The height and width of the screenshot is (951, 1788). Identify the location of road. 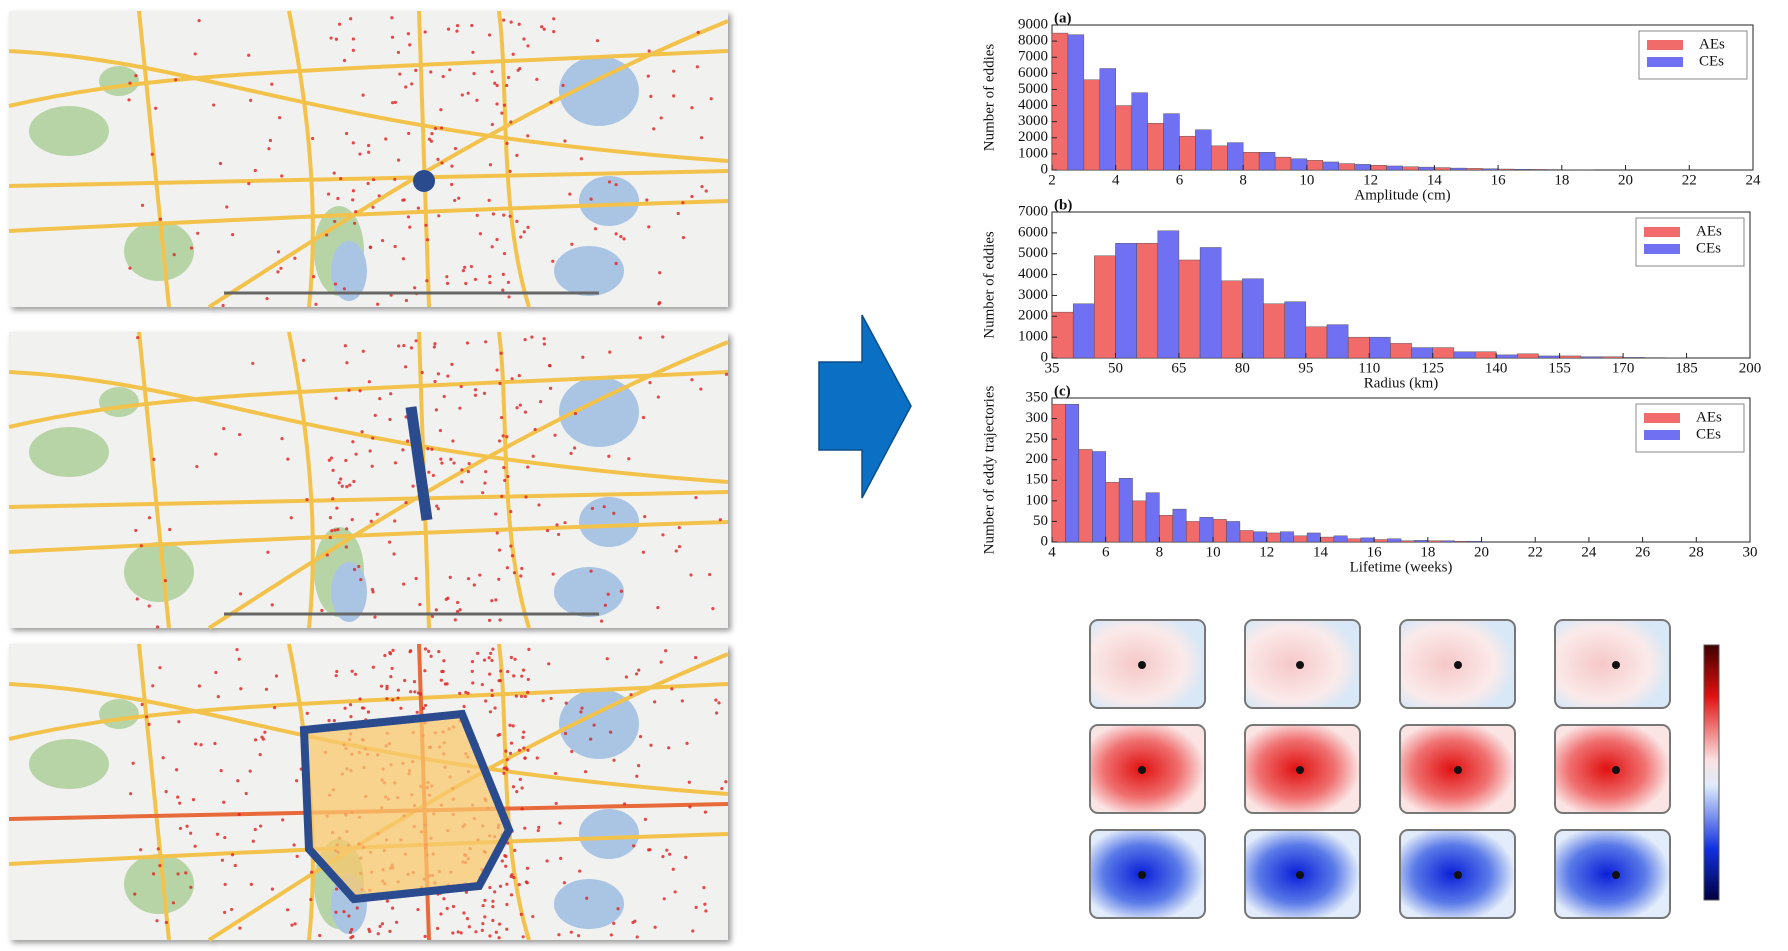
(514, 480).